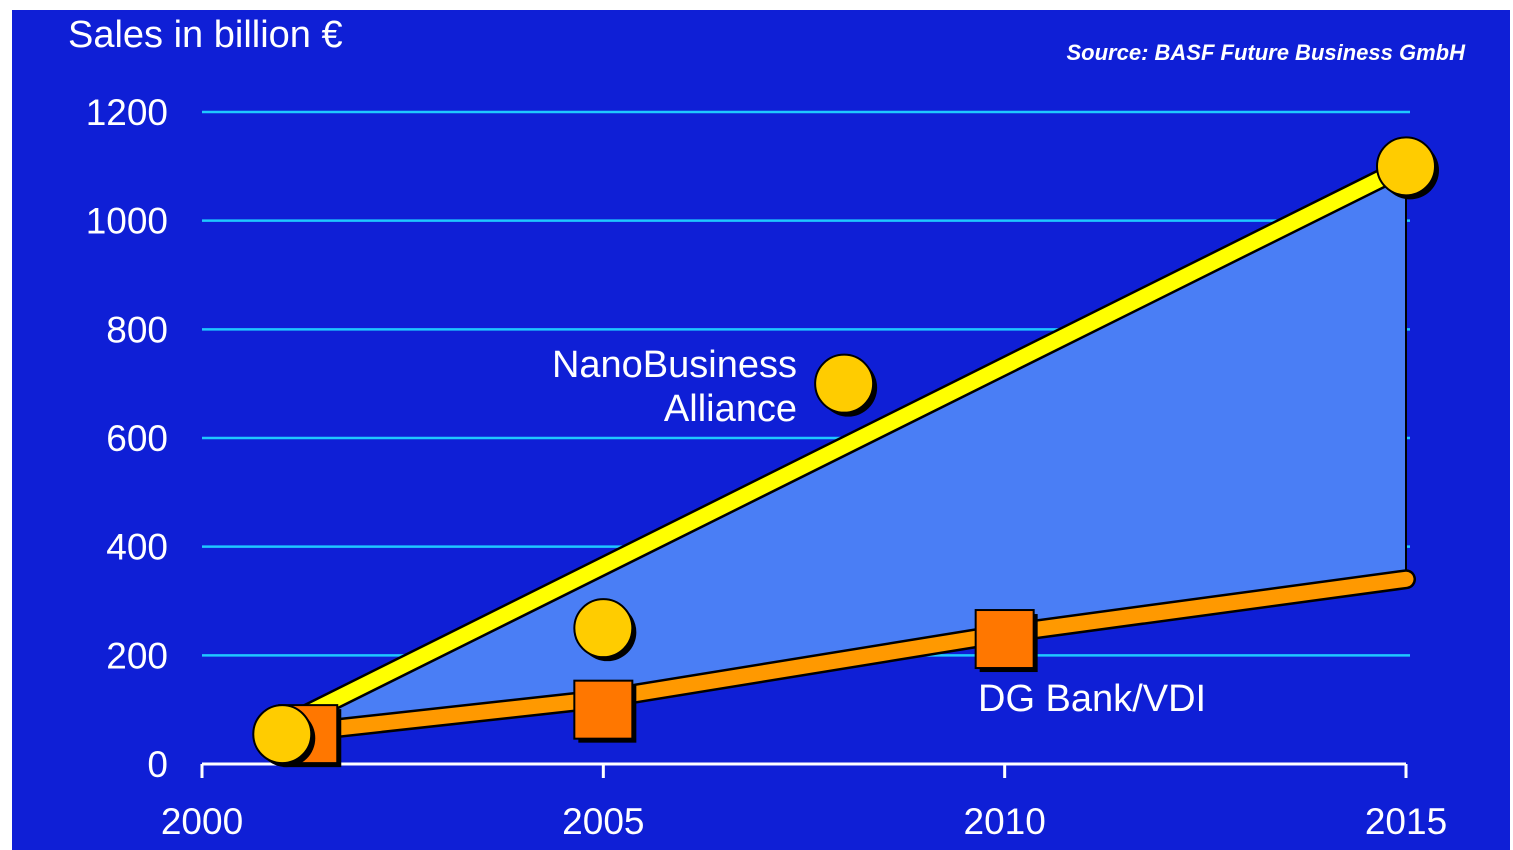 The width and height of the screenshot is (1513, 850). What do you see at coordinates (730, 409) in the screenshot?
I see `series-label-alliance: Alliance` at bounding box center [730, 409].